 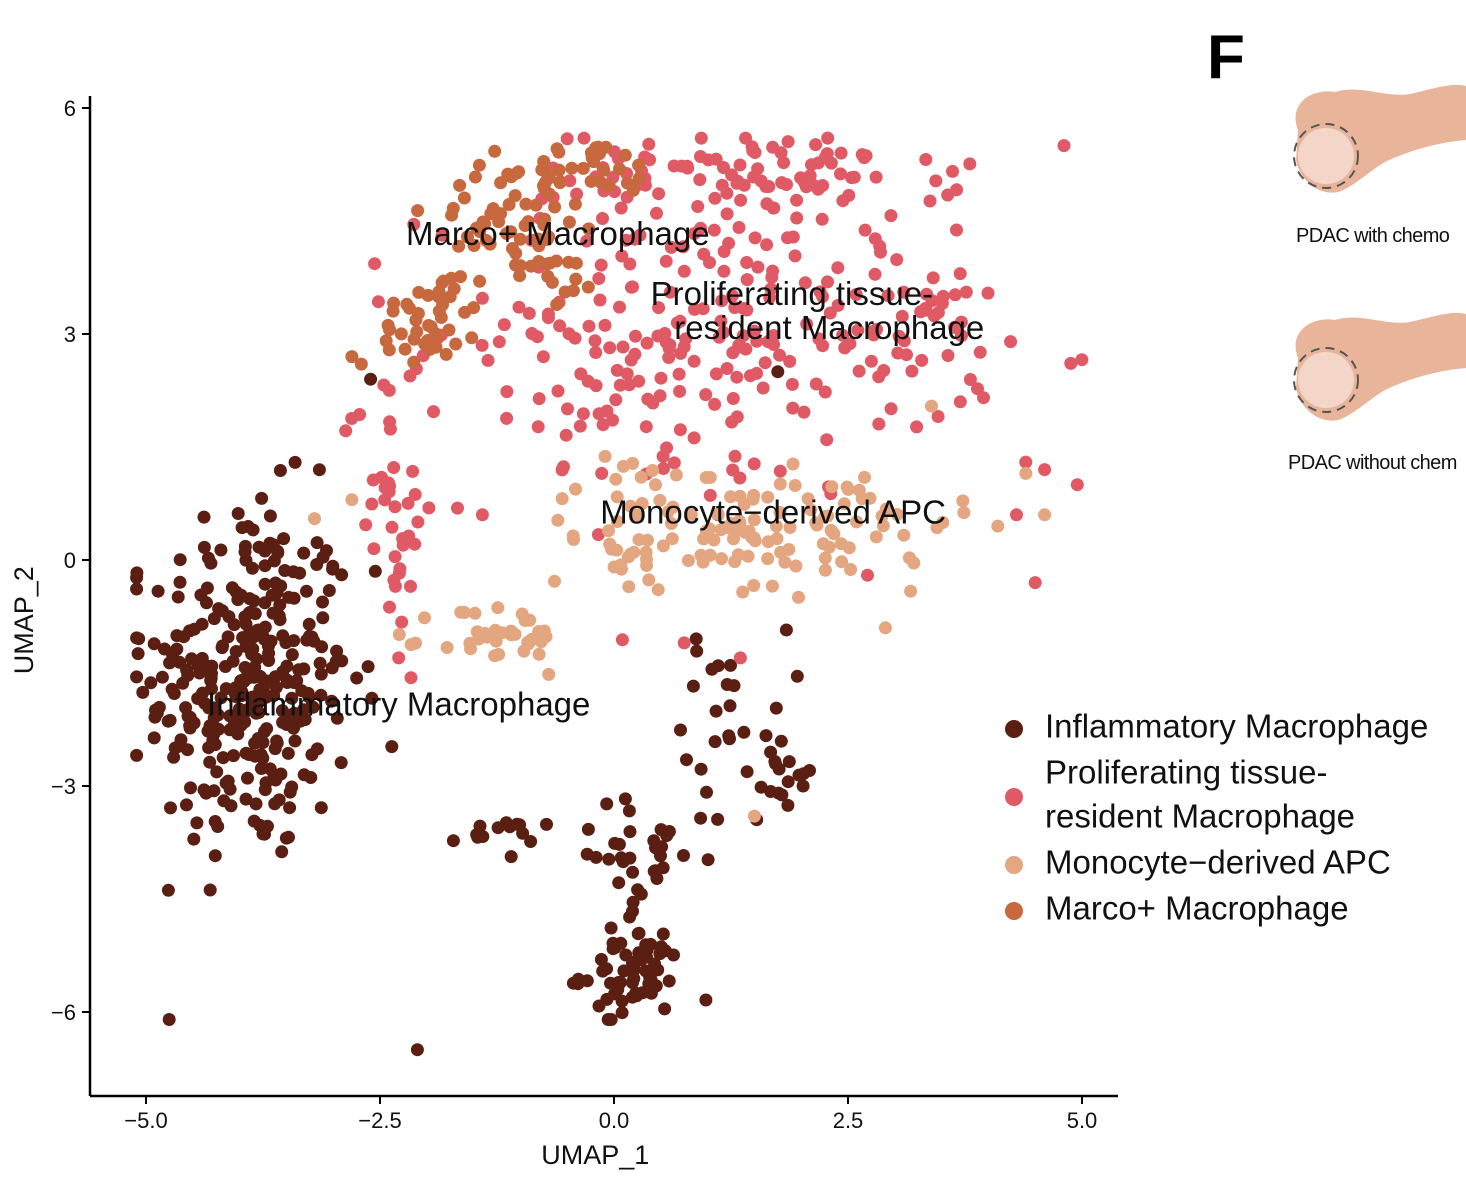 What do you see at coordinates (1082, 1120) in the screenshot?
I see `x-tick-label: 5.0` at bounding box center [1082, 1120].